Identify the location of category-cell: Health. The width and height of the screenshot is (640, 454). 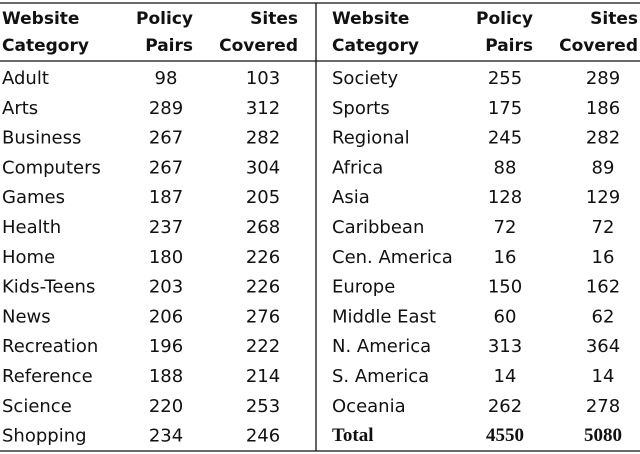
(31, 227).